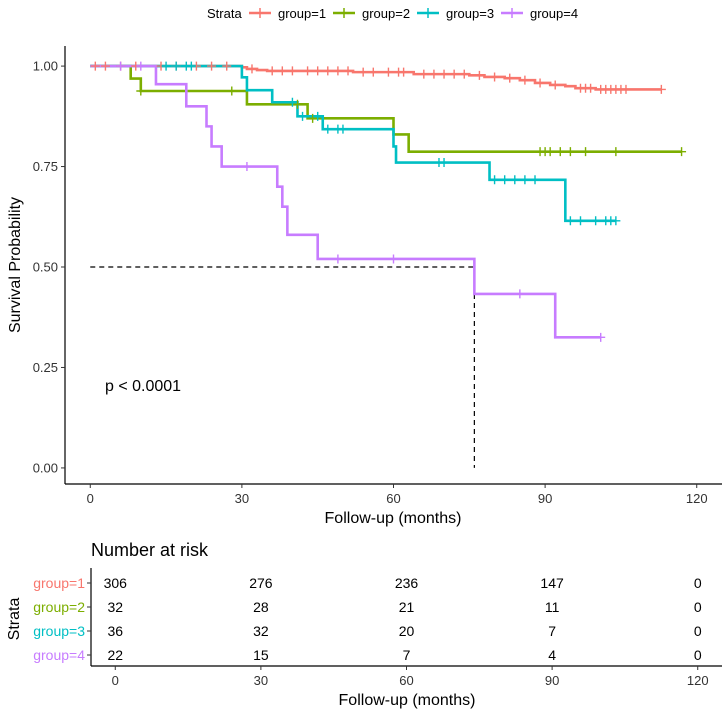 The width and height of the screenshot is (728, 713). Describe the element at coordinates (367, 655) in the screenshot. I see `risk-row-group-4: group=4 22 15 7 4 0` at that location.